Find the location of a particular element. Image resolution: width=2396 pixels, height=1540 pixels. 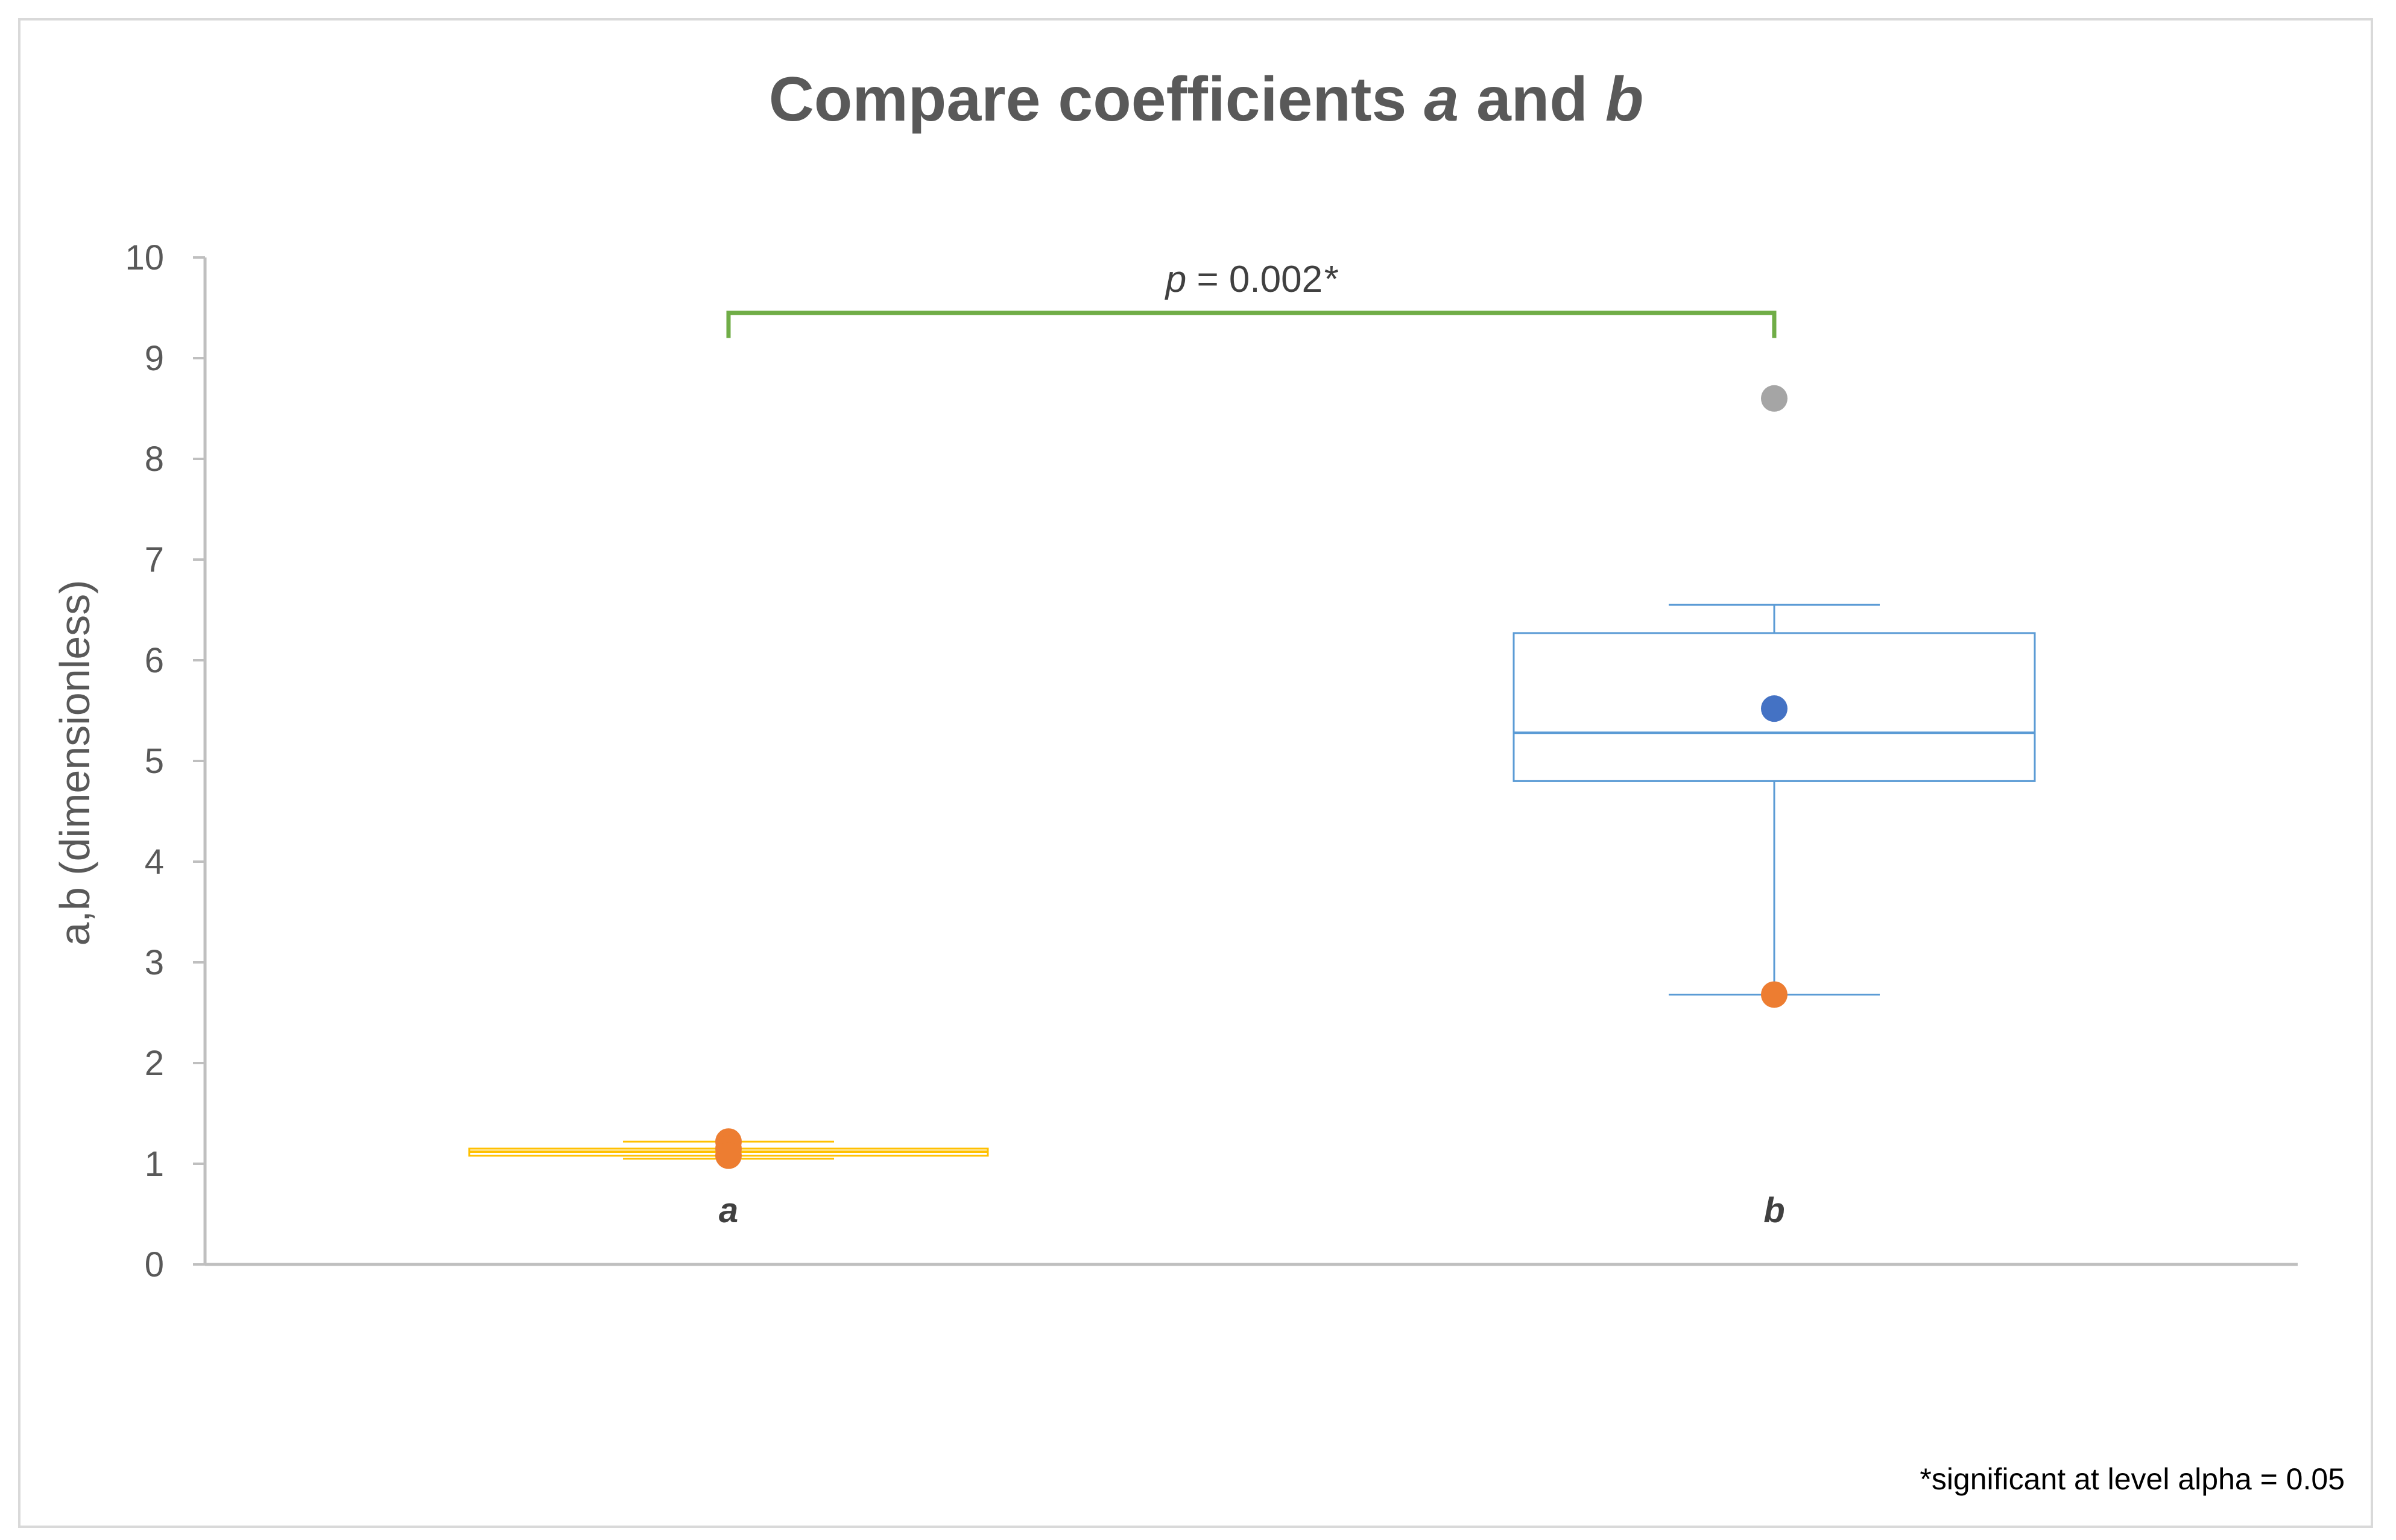

y-tick-label: 10 is located at coordinates (144, 257).